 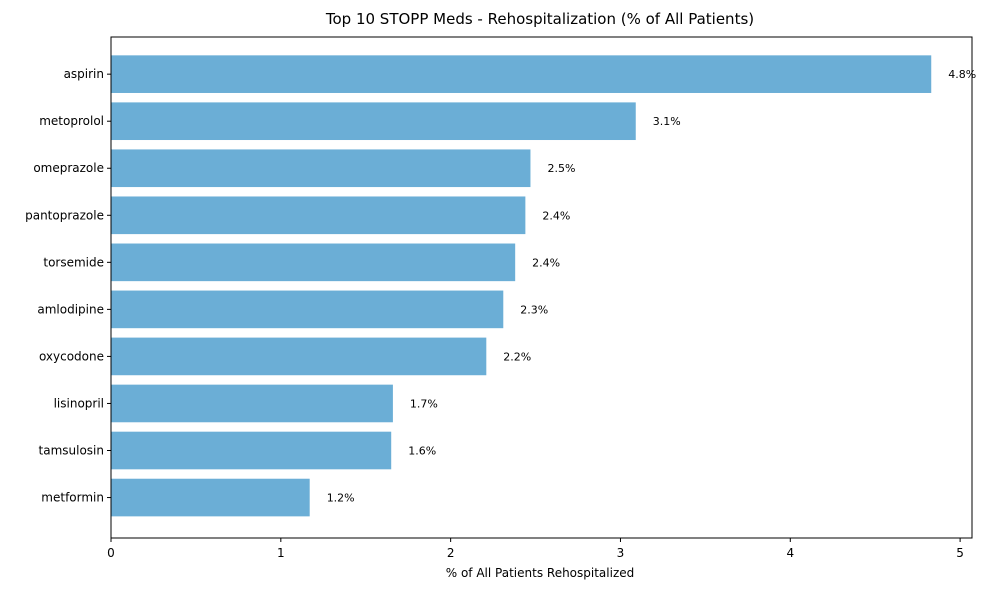 What do you see at coordinates (68, 168) in the screenshot?
I see `y-tick-label-omeprazole: omeprazole` at bounding box center [68, 168].